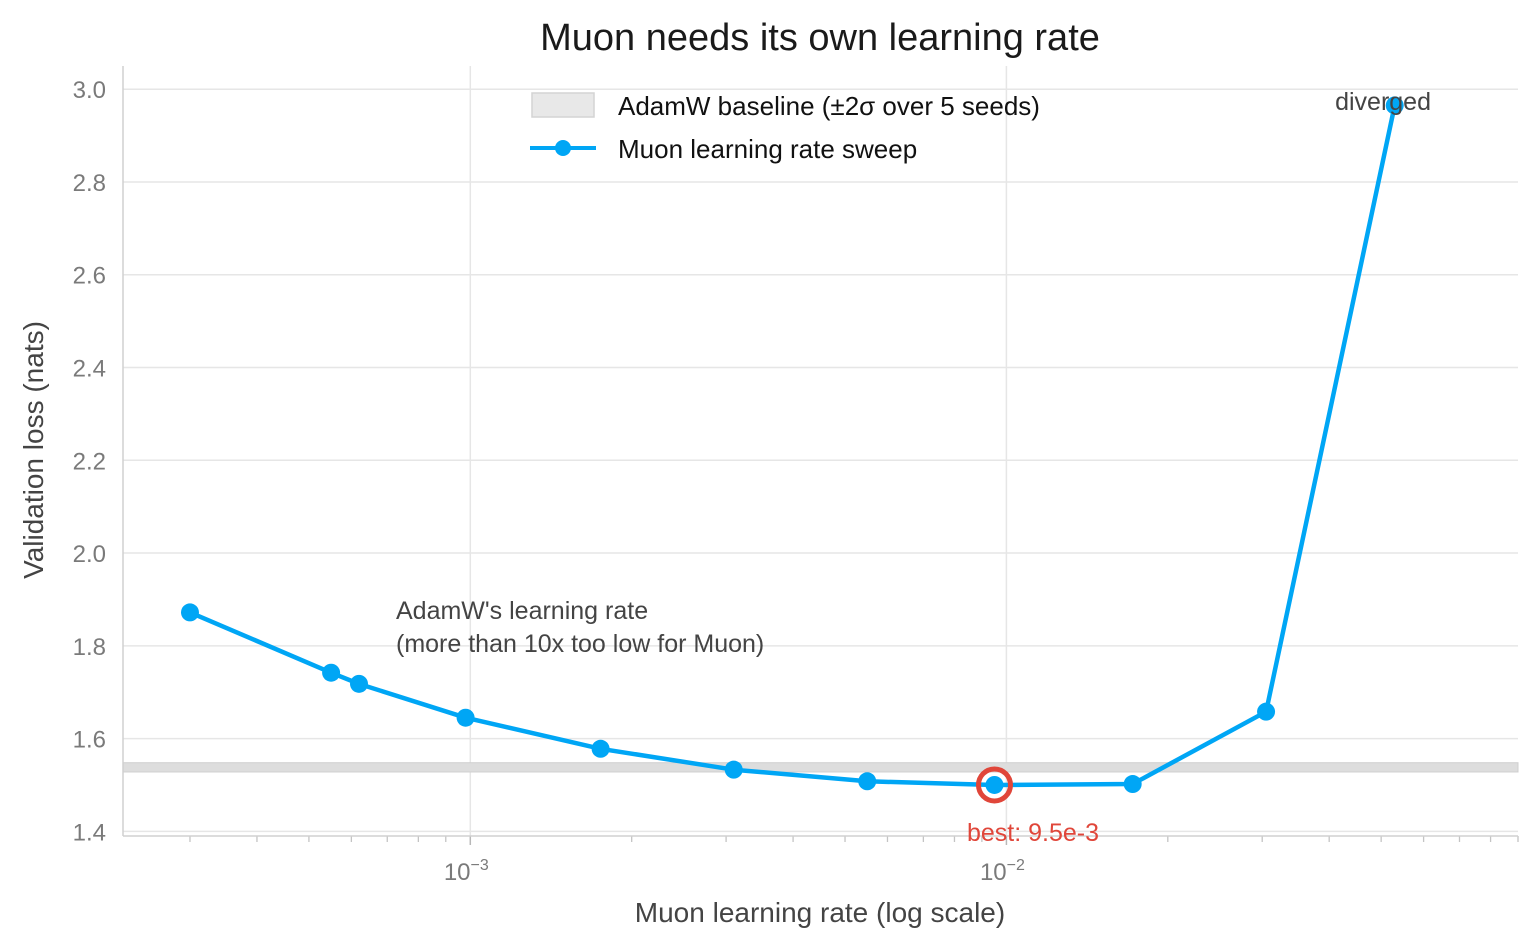 The height and width of the screenshot is (949, 1537). Describe the element at coordinates (1033, 833) in the screenshot. I see `best-label: best: 9.5e-3` at that location.